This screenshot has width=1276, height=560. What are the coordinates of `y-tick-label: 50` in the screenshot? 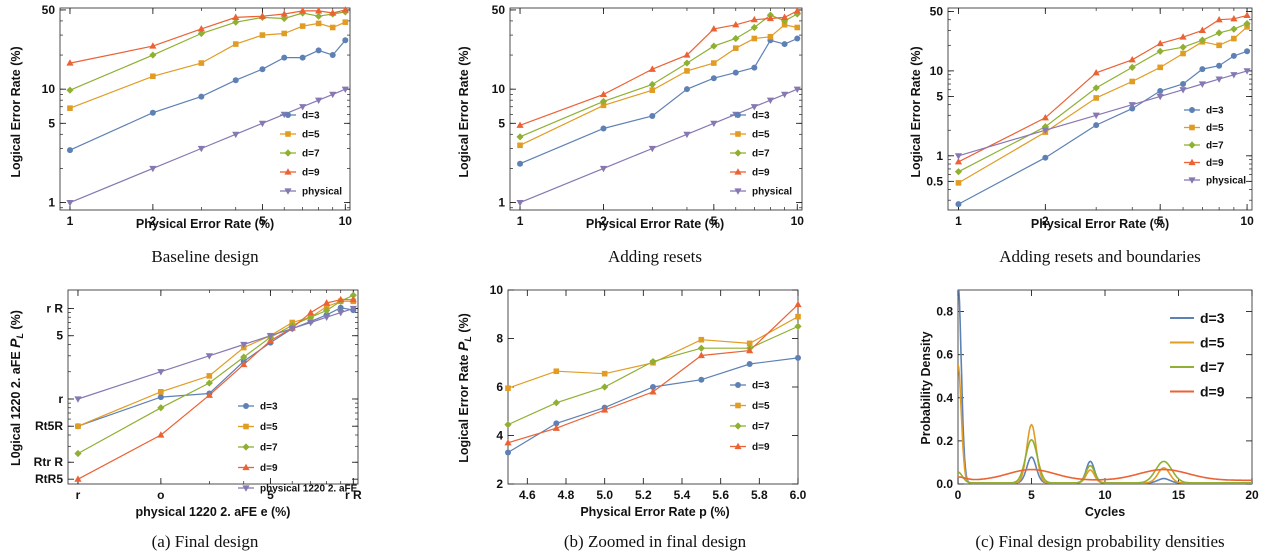 It's located at (49, 10).